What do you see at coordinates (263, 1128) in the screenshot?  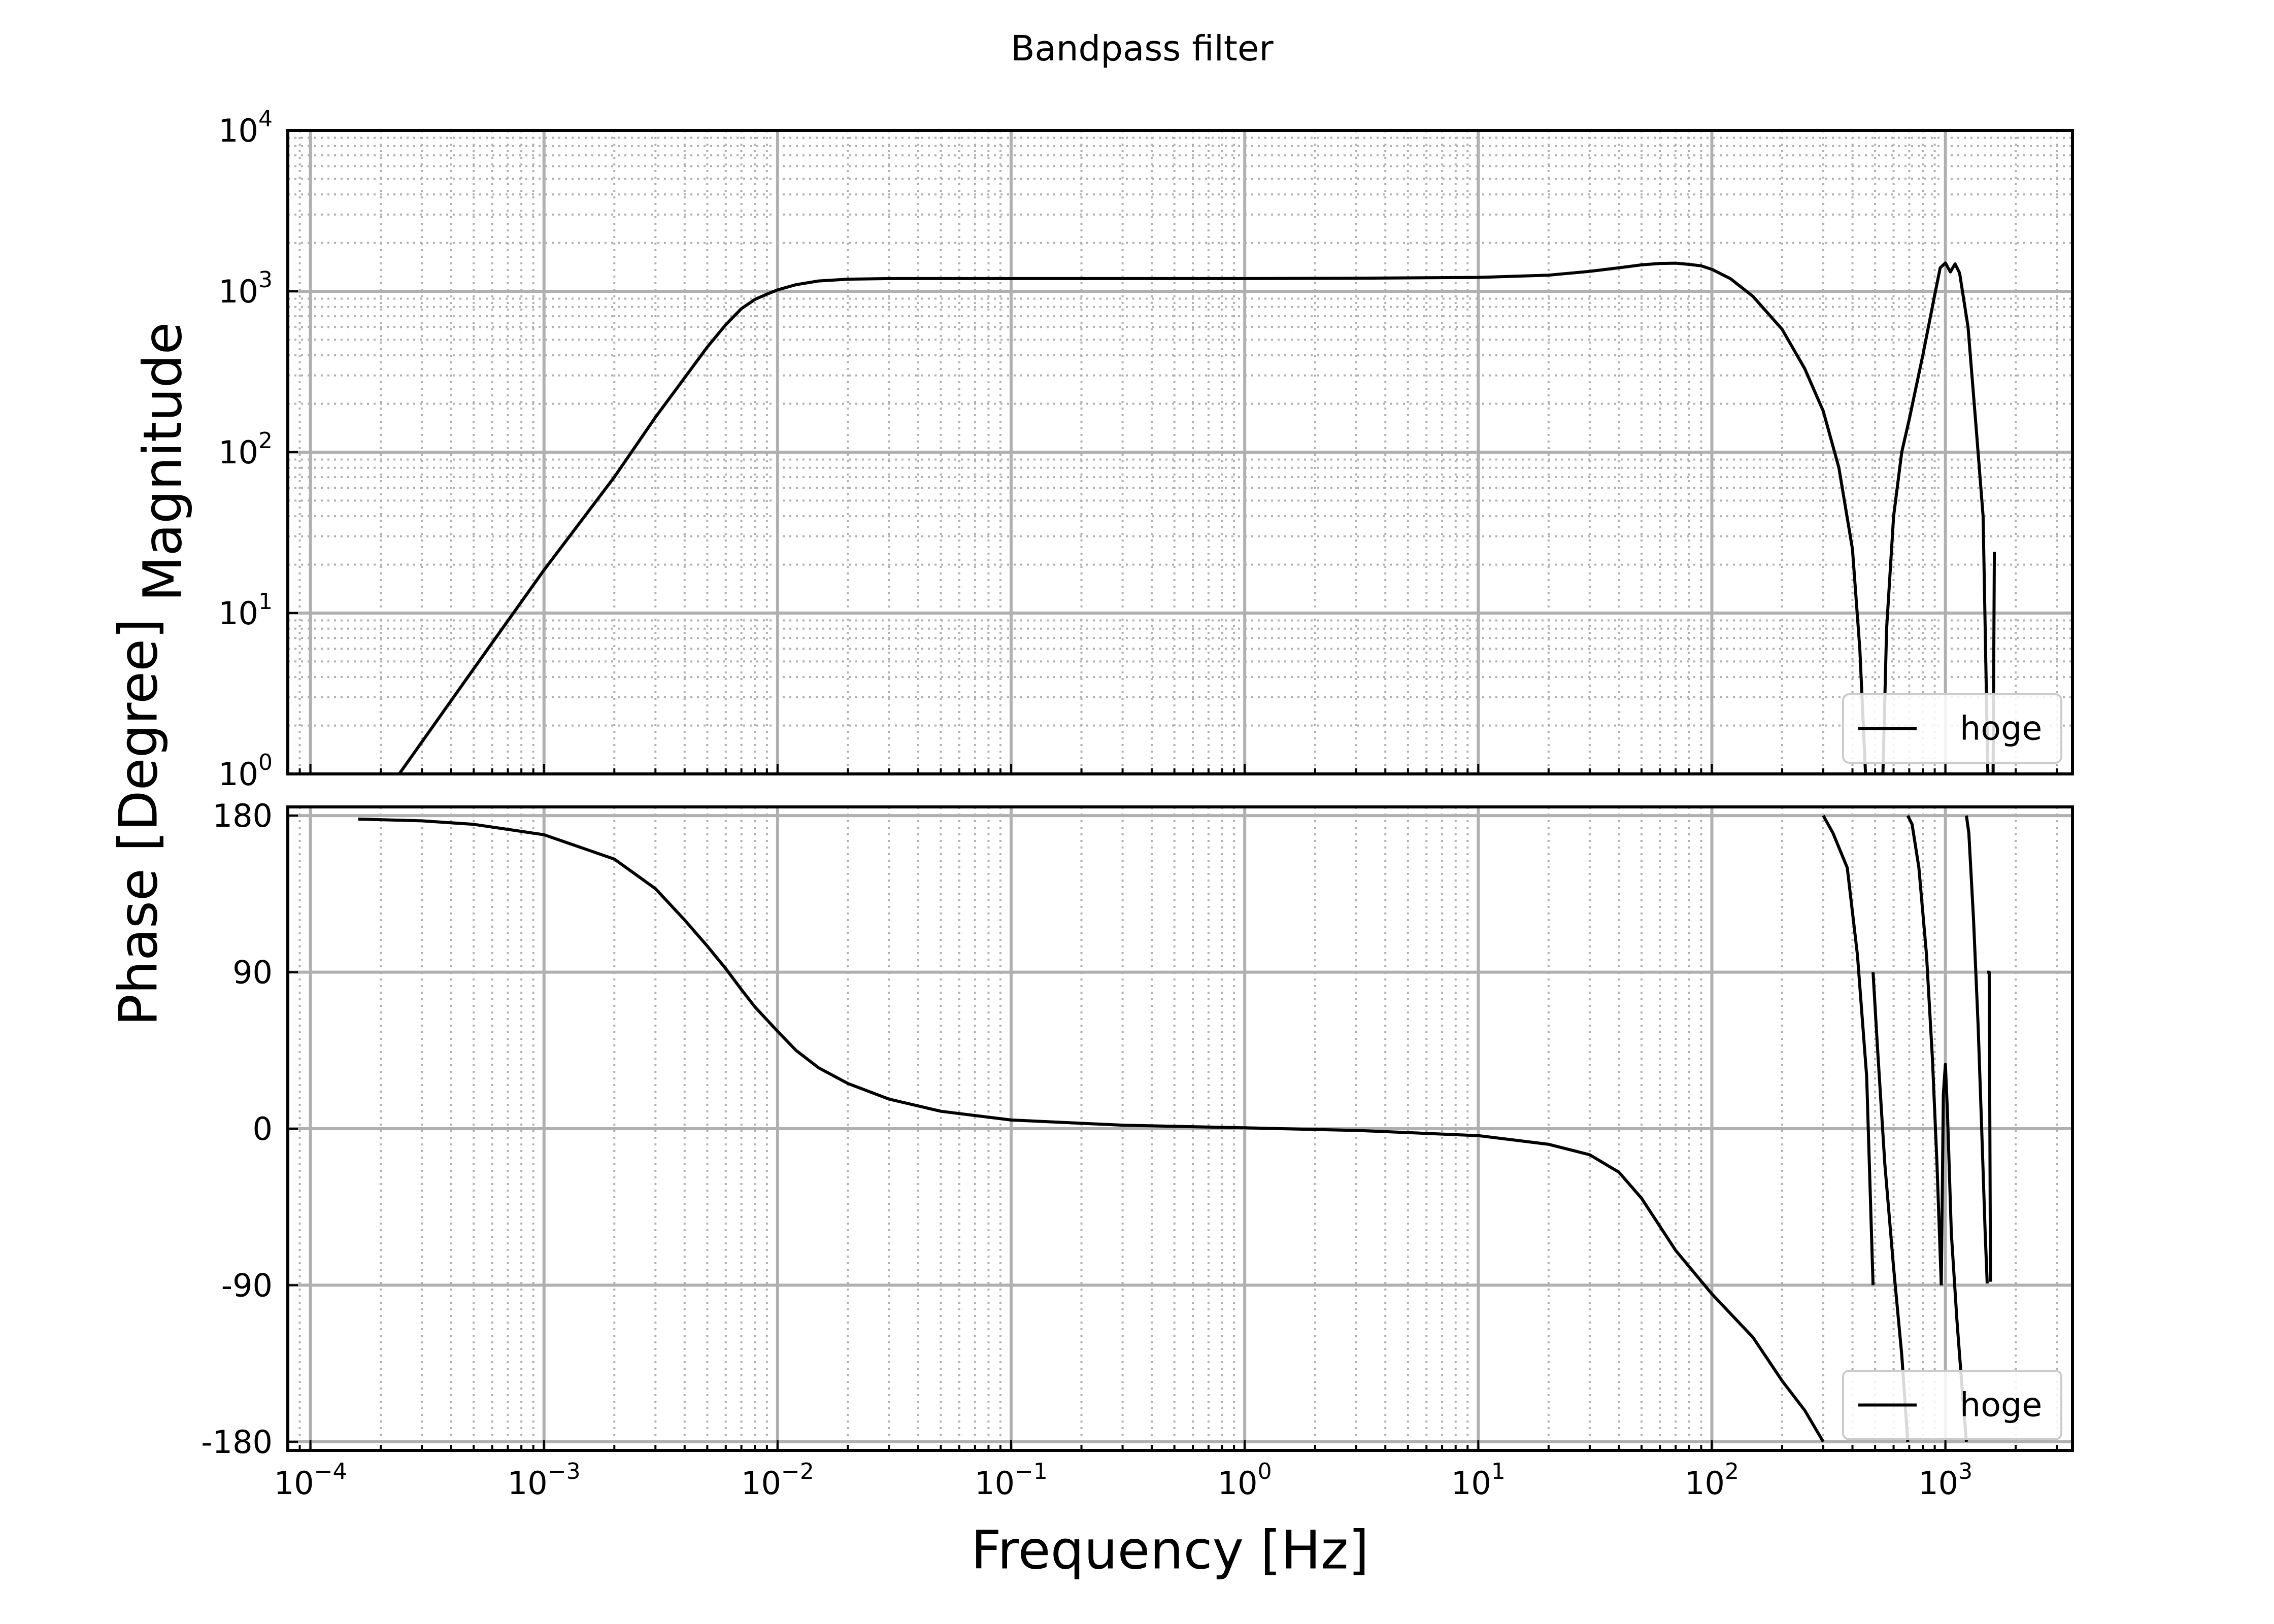 I see `phase-y-tick-label: 0` at bounding box center [263, 1128].